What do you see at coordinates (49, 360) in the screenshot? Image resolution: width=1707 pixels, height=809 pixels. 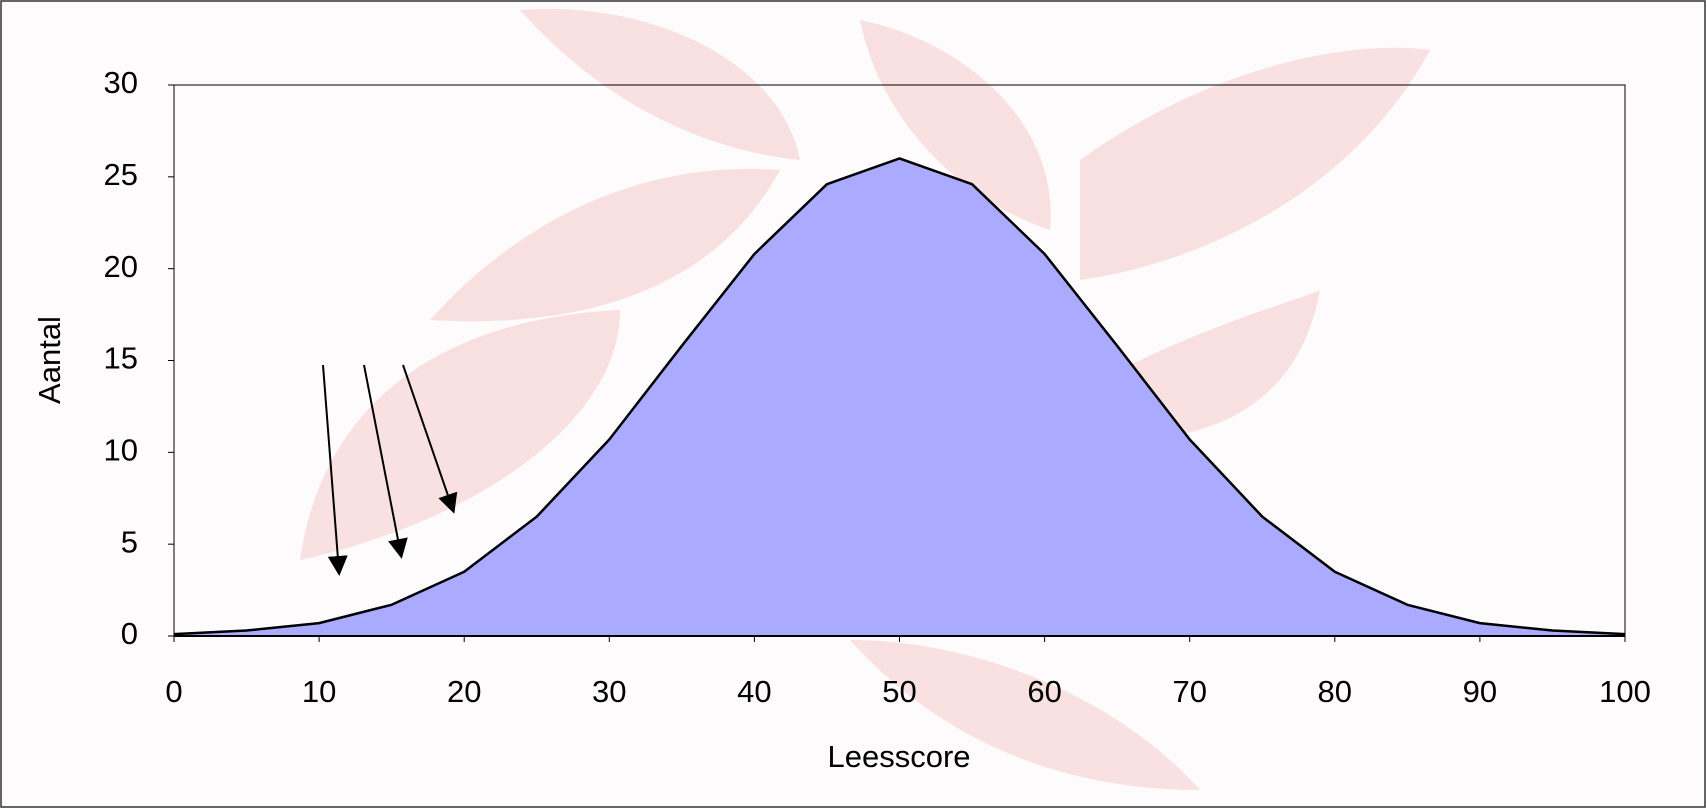 I see `y-axis-label: Aantal` at bounding box center [49, 360].